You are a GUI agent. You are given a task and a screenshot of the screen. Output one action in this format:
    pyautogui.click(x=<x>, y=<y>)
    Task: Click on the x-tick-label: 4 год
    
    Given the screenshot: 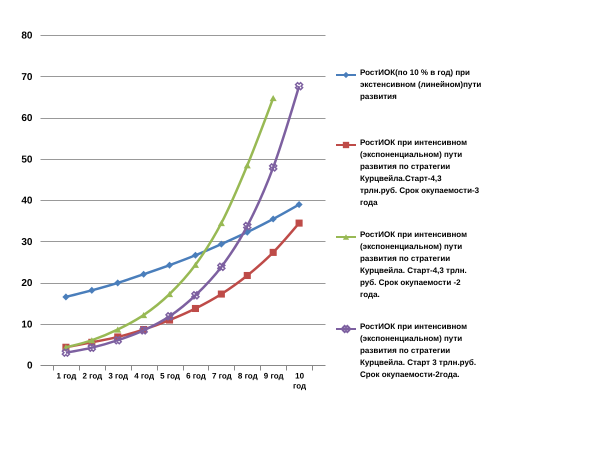 What is the action you would take?
    pyautogui.click(x=144, y=376)
    